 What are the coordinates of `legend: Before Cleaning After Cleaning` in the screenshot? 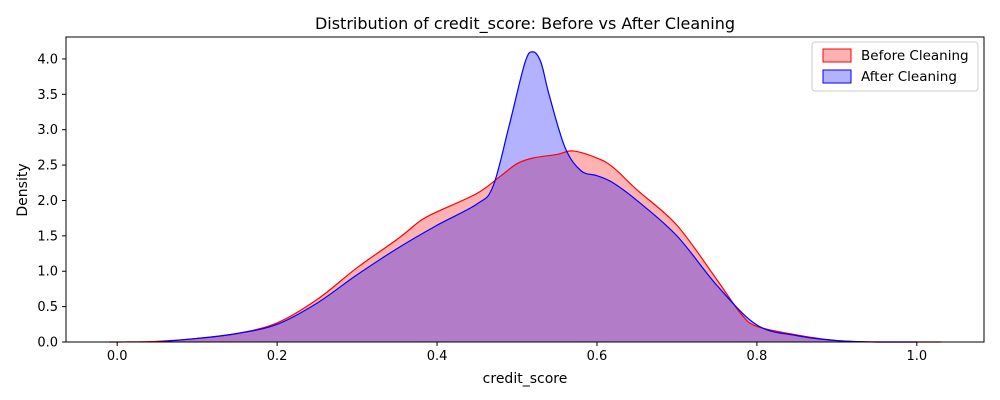 It's located at (895, 66).